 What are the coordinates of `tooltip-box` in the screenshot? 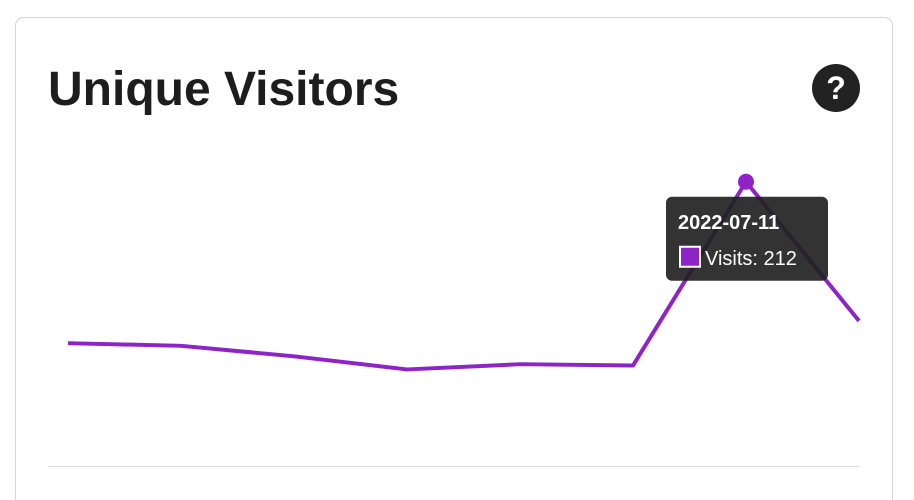 It's located at (747, 238).